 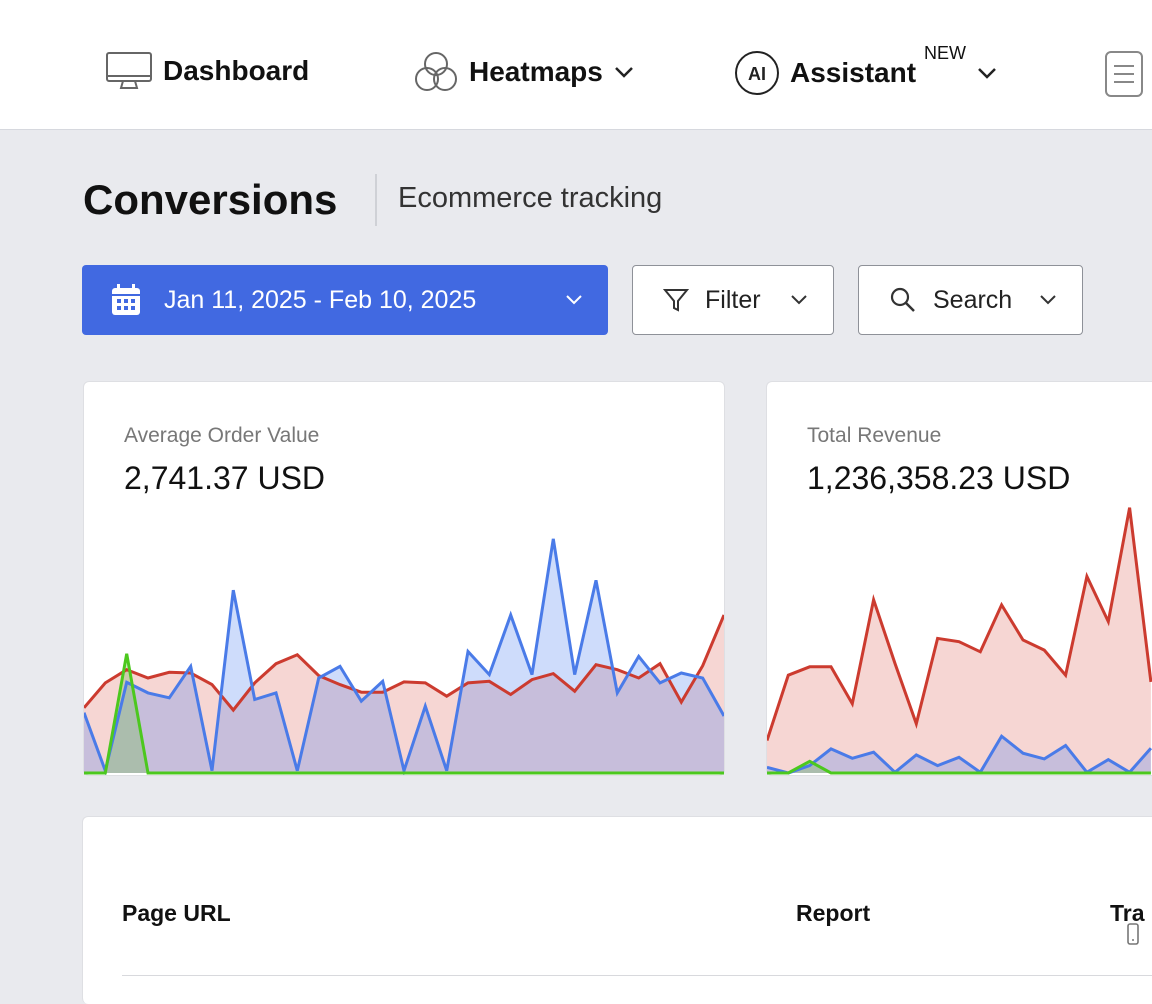 What do you see at coordinates (236, 70) in the screenshot?
I see `nav-dashboard-label: Dashboard` at bounding box center [236, 70].